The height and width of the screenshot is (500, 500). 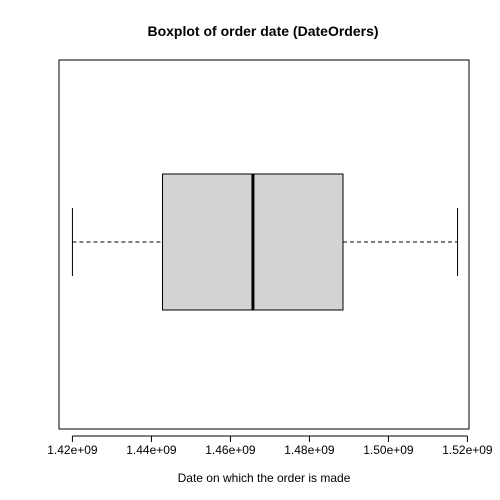 What do you see at coordinates (467, 450) in the screenshot?
I see `x-tick-label: 1.52e+09` at bounding box center [467, 450].